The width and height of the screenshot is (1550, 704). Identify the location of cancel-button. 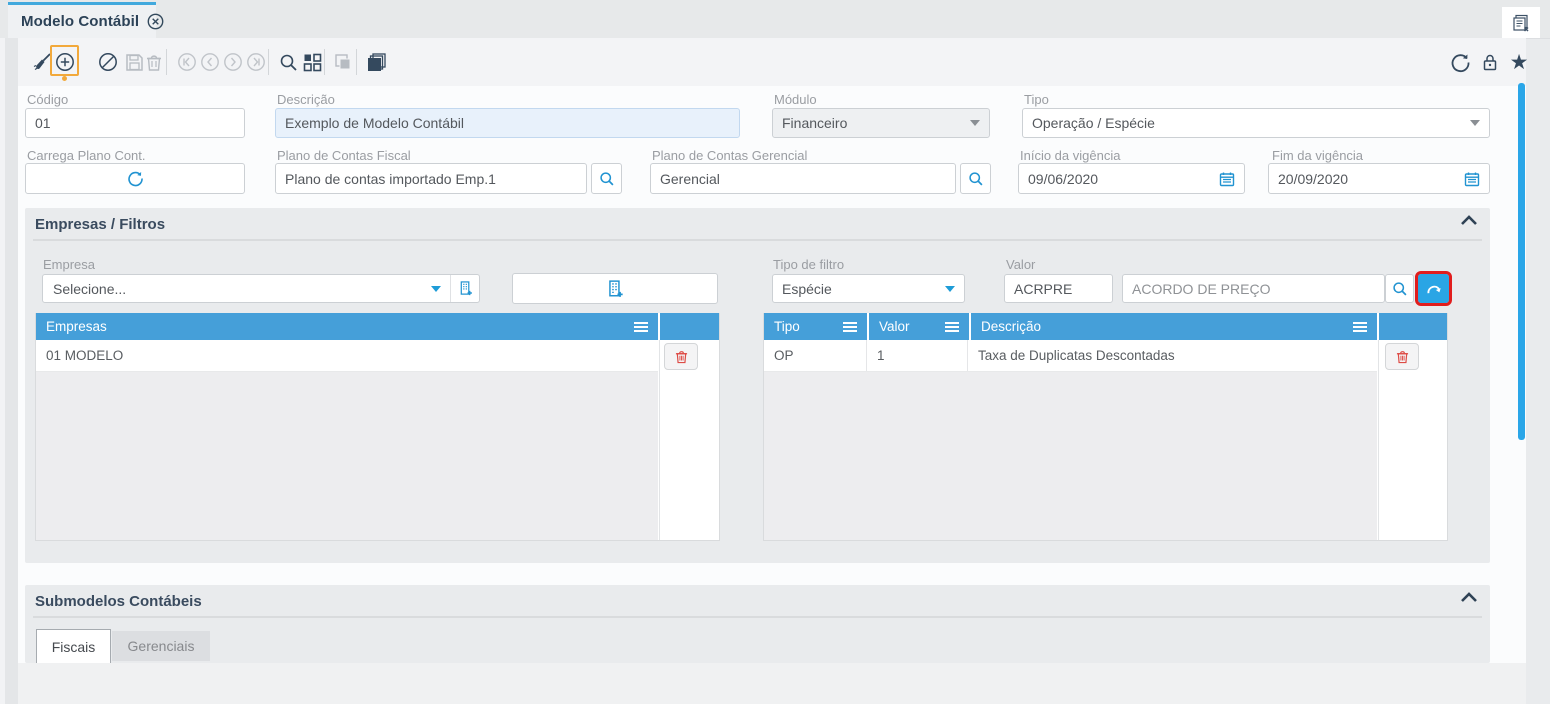
(108, 62).